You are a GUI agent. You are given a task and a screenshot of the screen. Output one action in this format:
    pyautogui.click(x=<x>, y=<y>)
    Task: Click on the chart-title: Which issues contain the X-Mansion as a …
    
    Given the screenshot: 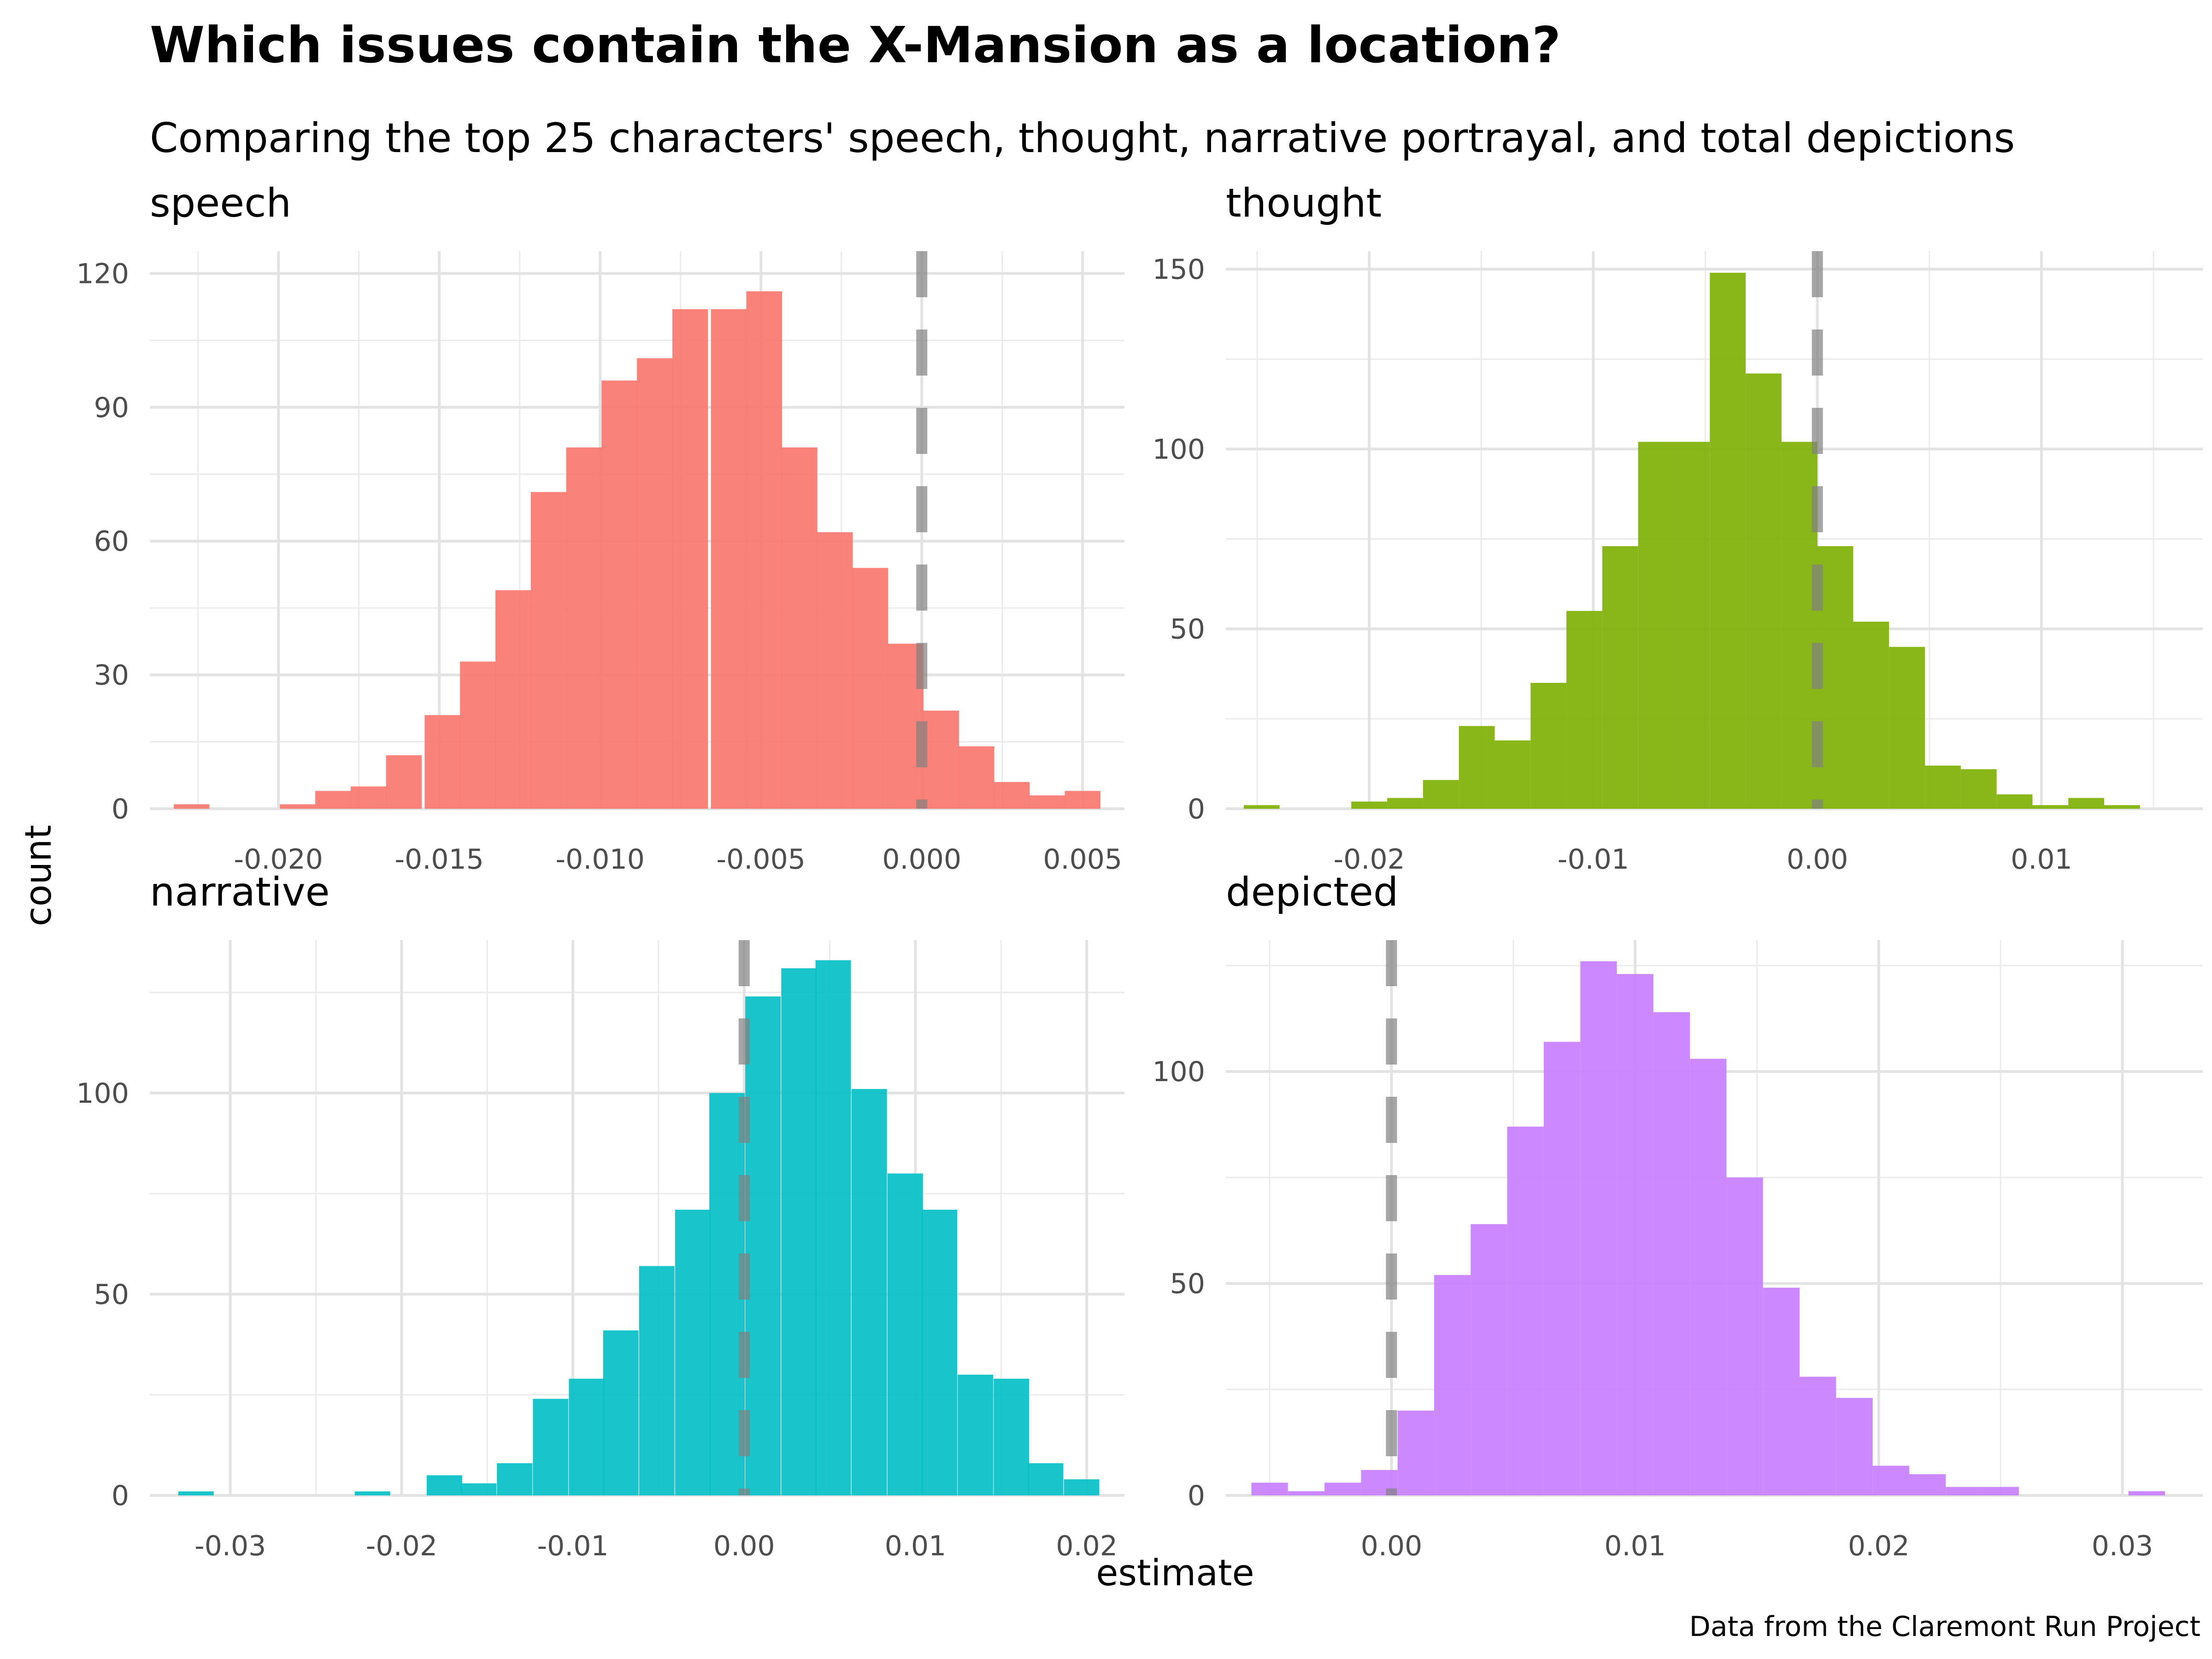 What is the action you would take?
    pyautogui.click(x=855, y=45)
    